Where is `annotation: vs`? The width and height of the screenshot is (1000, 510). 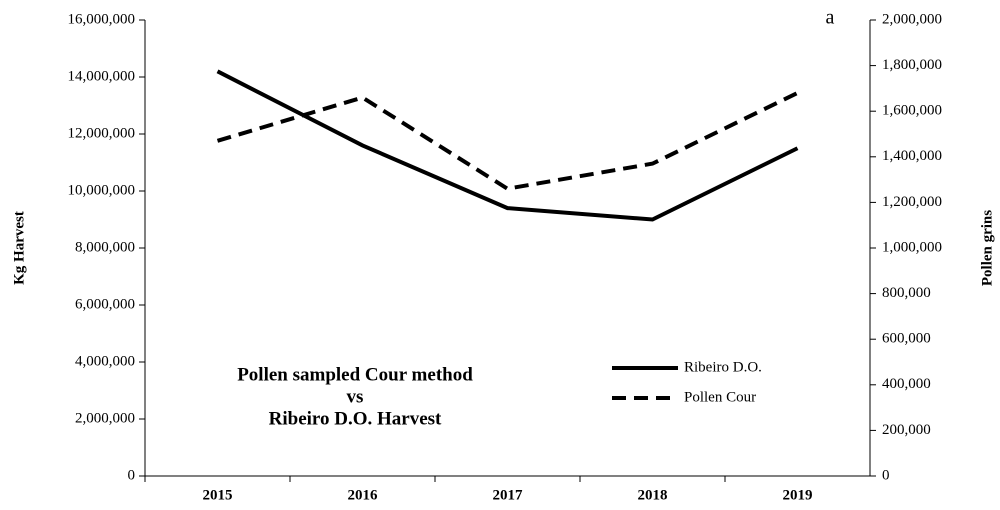
annotation: vs is located at coordinates (355, 396).